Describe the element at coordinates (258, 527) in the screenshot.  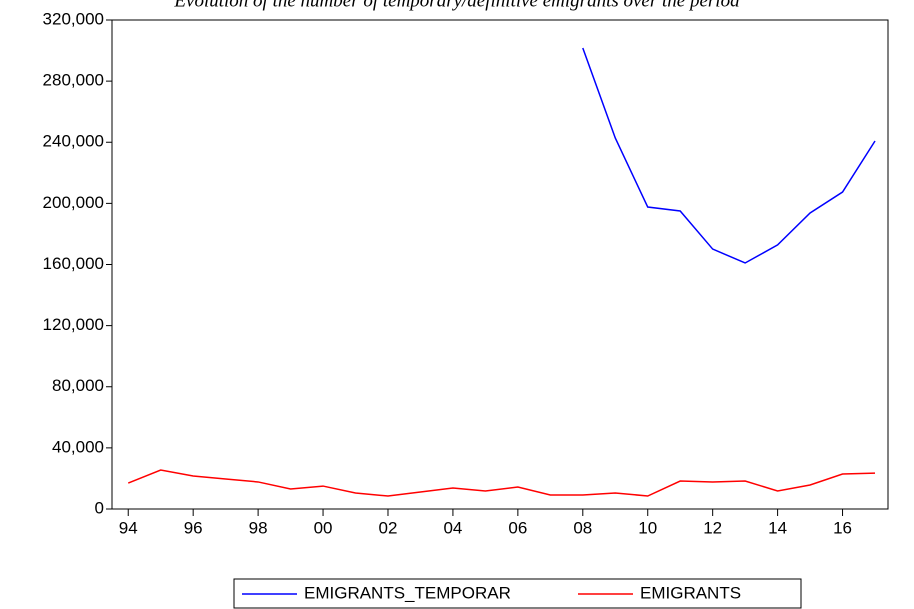
I see `x-tick-label: 98` at that location.